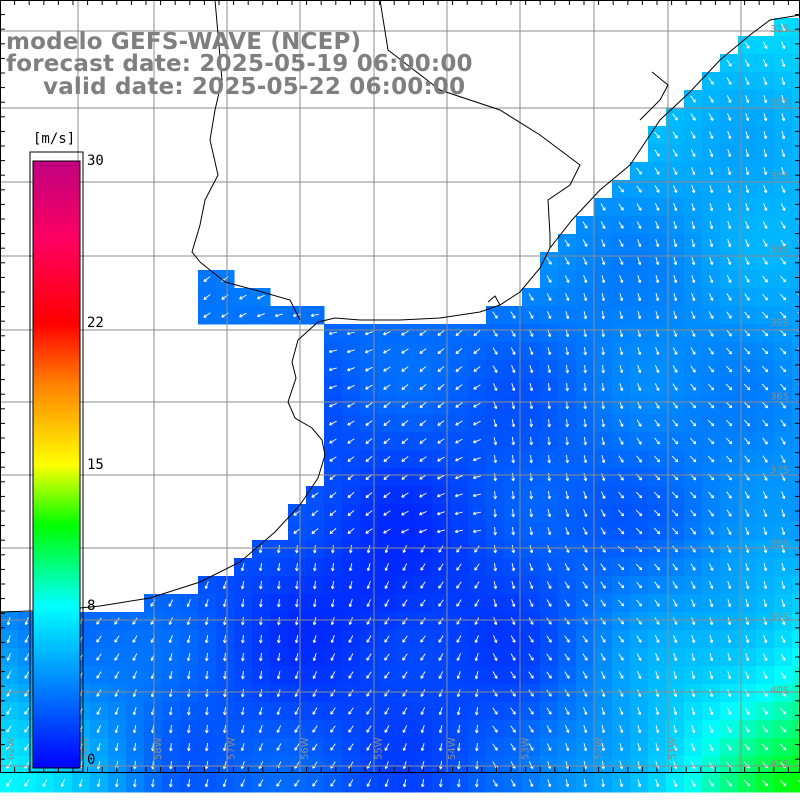 The height and width of the screenshot is (800, 800). I want to click on lat-label: 38S, so click(779, 544).